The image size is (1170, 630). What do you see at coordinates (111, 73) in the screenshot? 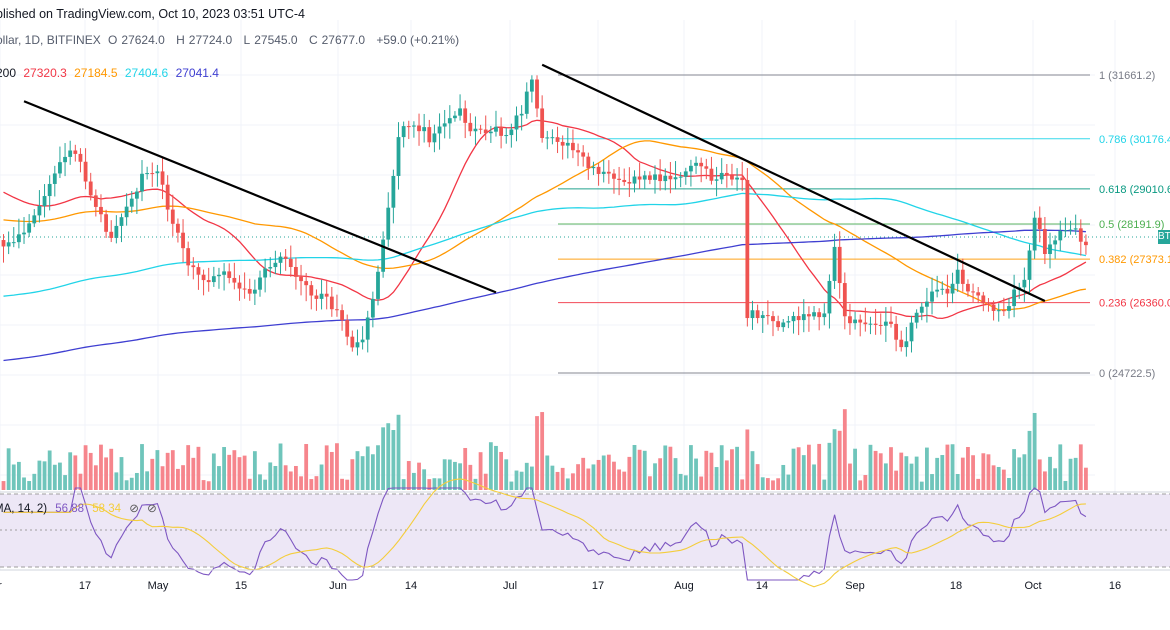
I see `ma-legend: 200 27320.3 27184.5 27404.6 27041.4` at bounding box center [111, 73].